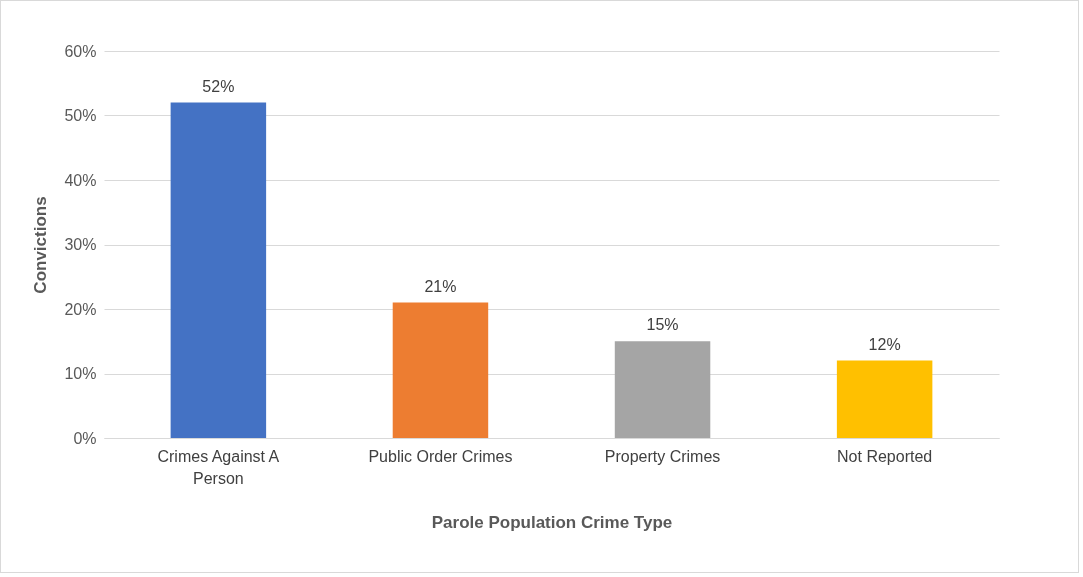 The image size is (1083, 577). Describe the element at coordinates (80, 244) in the screenshot. I see `y-tick-label: 30%` at that location.